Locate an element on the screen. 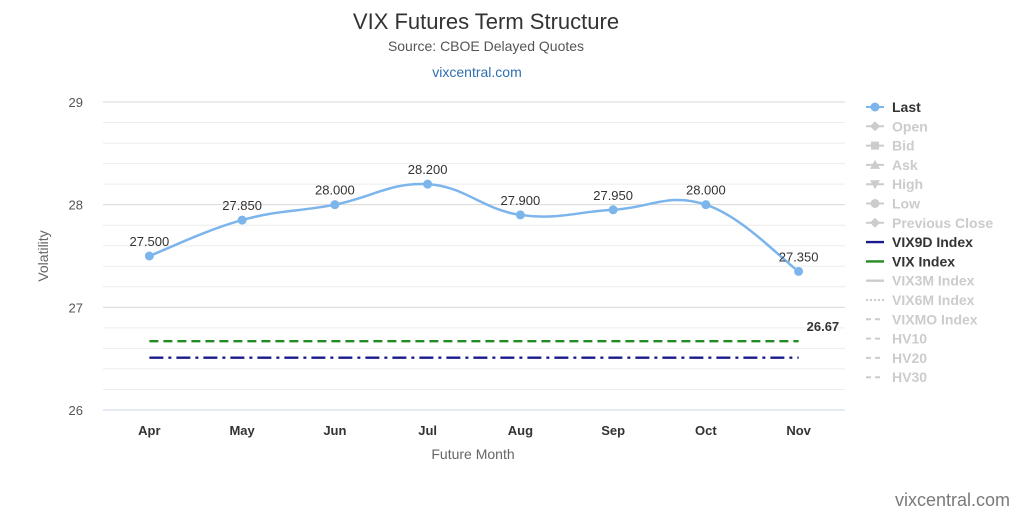  x-tick-label: Apr is located at coordinates (149, 430).